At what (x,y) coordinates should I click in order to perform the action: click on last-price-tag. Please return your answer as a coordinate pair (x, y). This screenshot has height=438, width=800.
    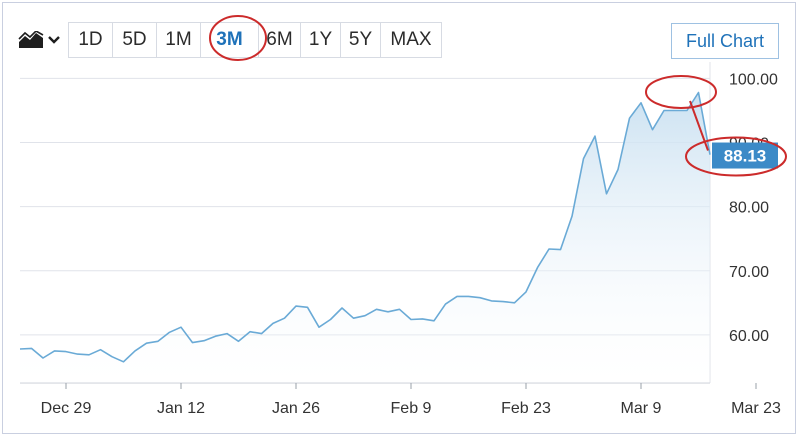
    Looking at the image, I should click on (745, 155).